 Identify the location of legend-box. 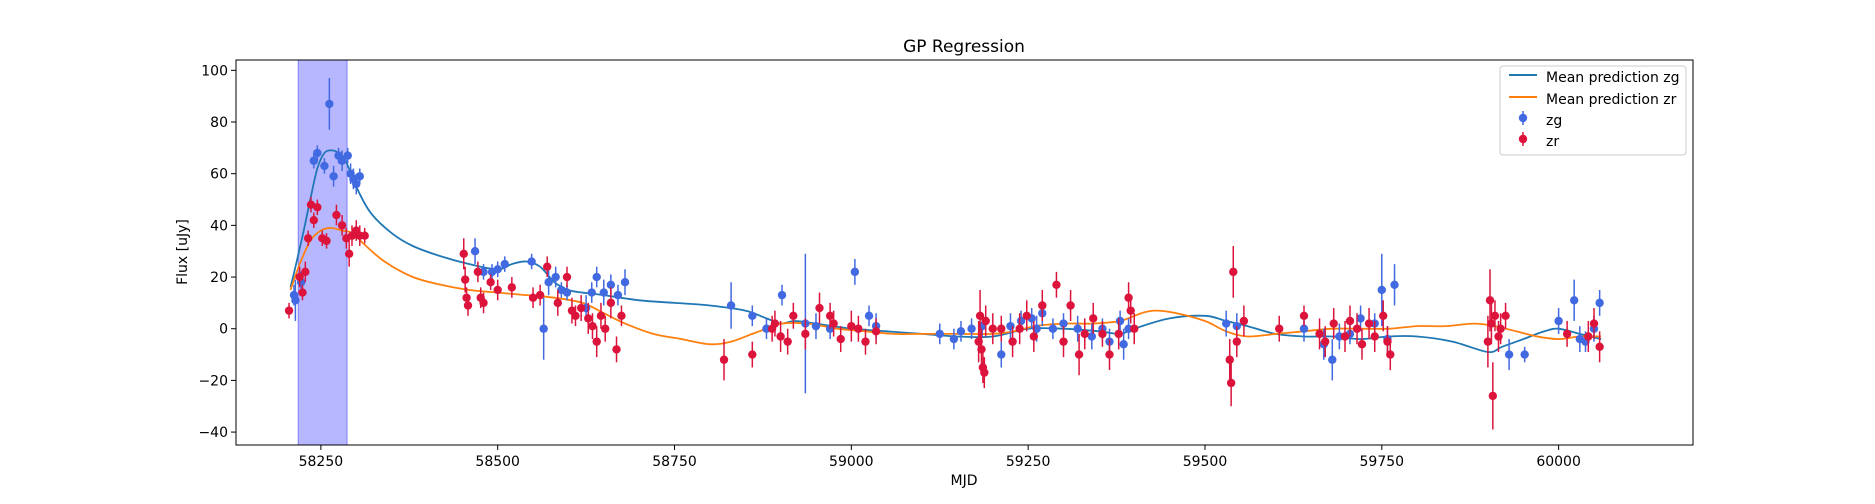
(1593, 110).